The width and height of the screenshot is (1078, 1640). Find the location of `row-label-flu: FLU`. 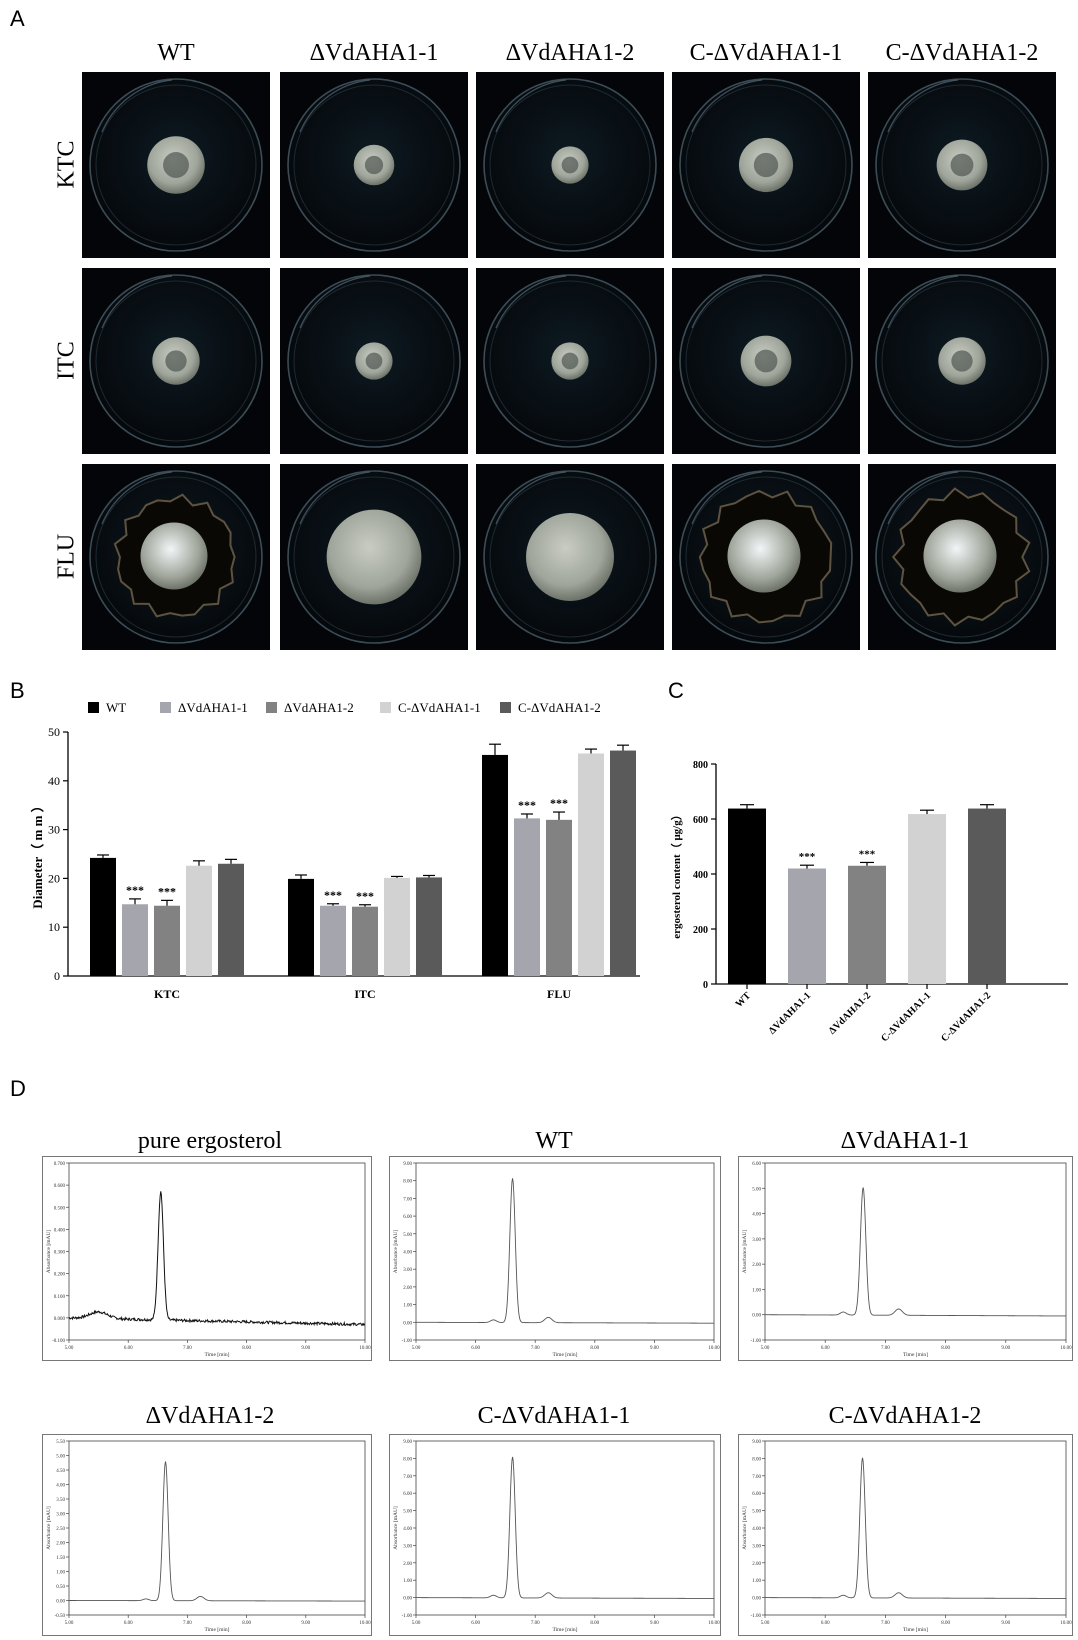

row-label-flu: FLU is located at coordinates (66, 556).